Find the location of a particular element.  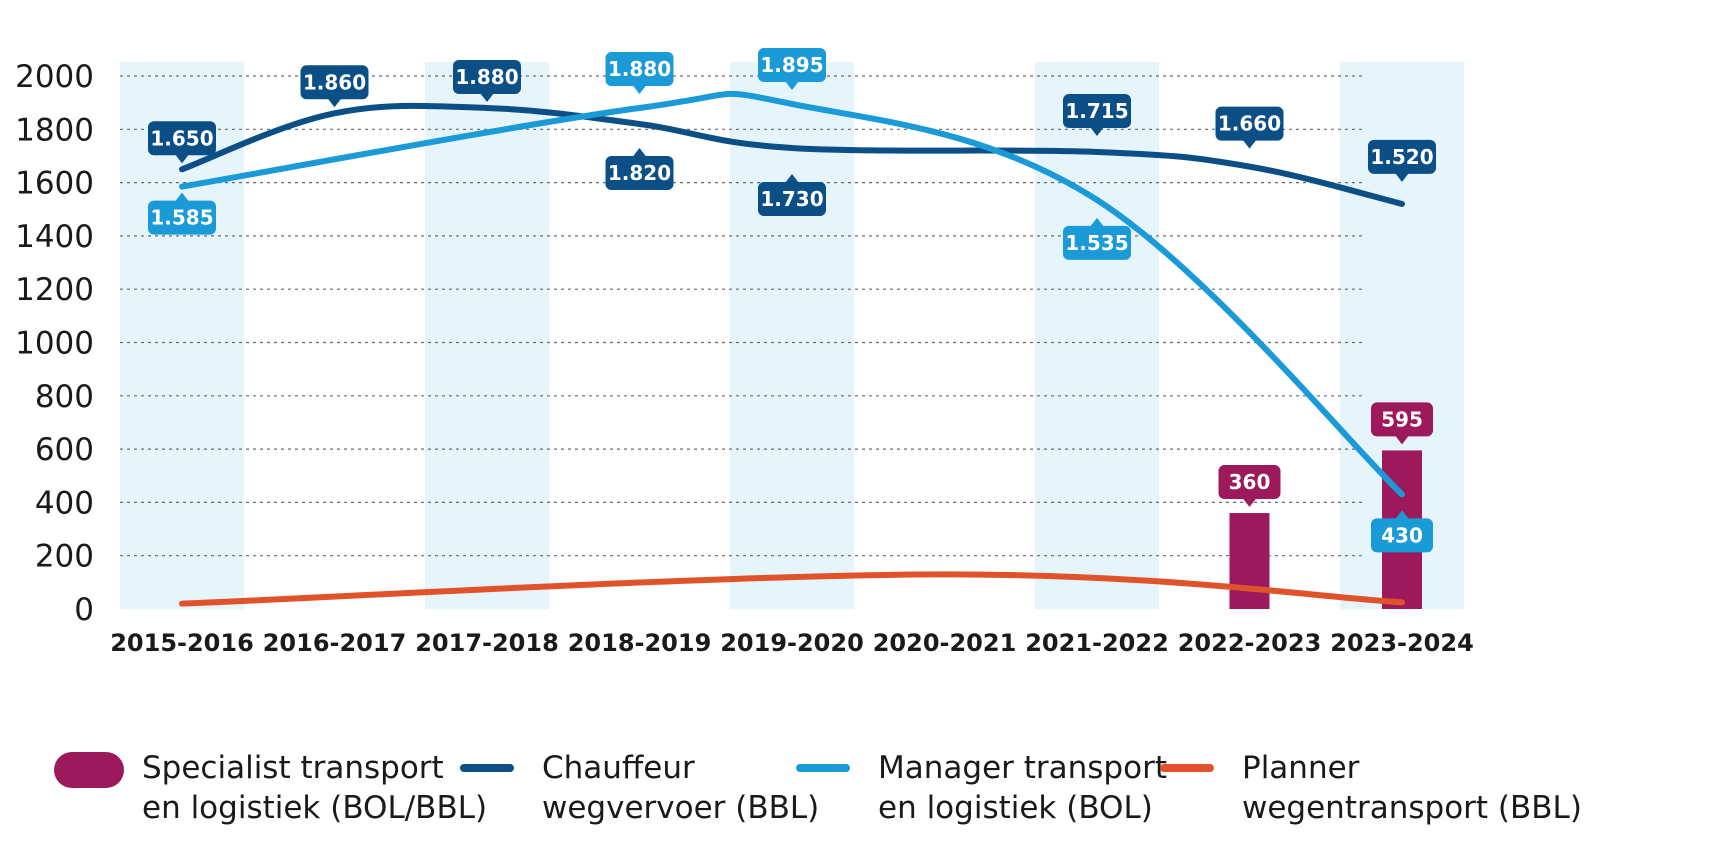

y-tick-label: 1400 is located at coordinates (54, 237).